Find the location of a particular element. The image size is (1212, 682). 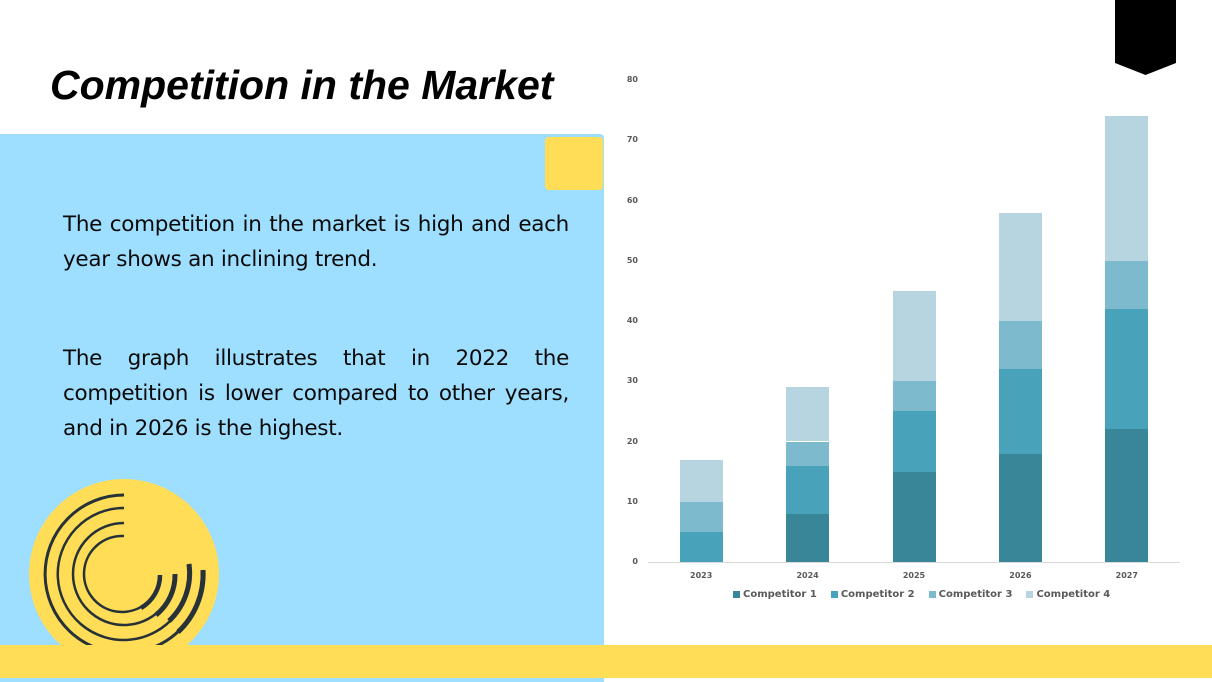

legend-item: Competitor 3 is located at coordinates (970, 594).